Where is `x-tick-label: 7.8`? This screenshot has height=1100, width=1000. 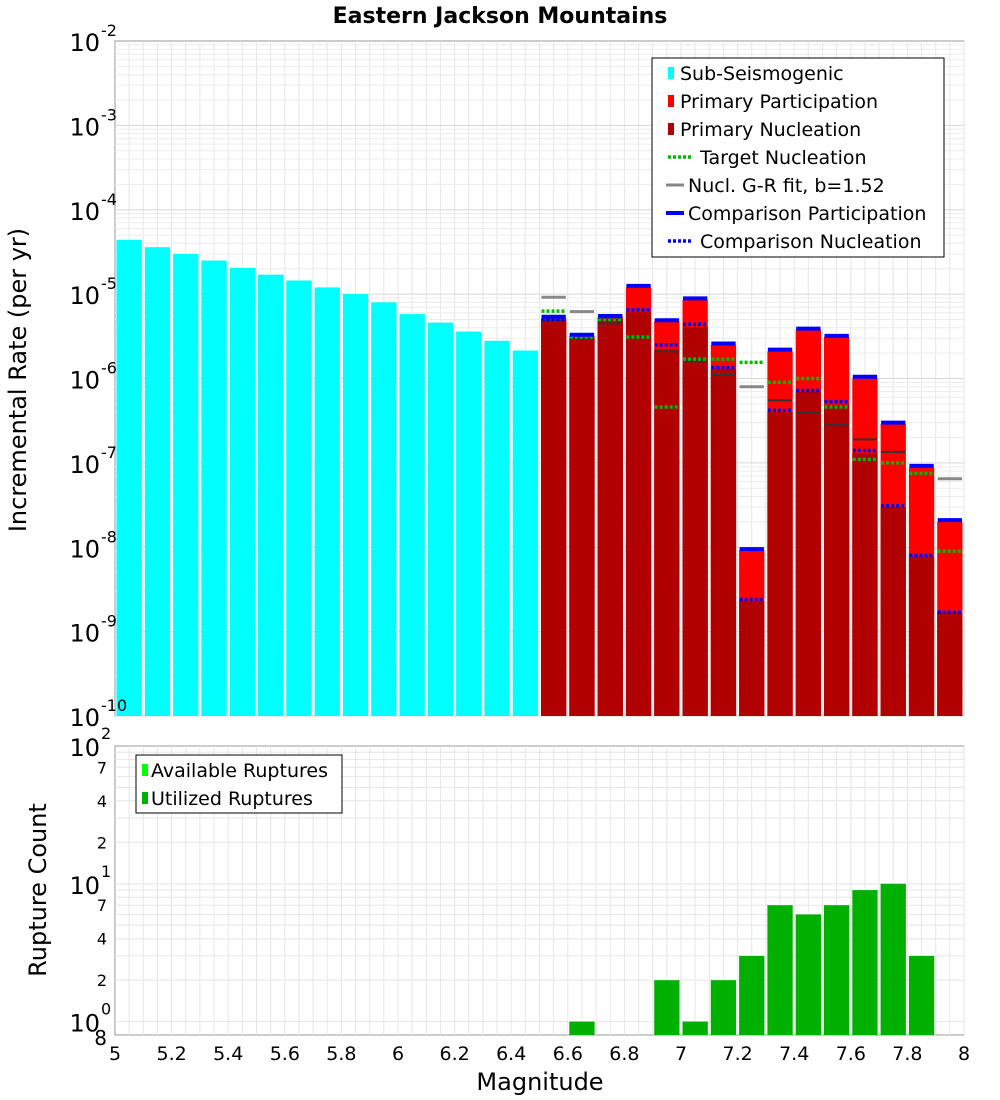
x-tick-label: 7.8 is located at coordinates (907, 1054).